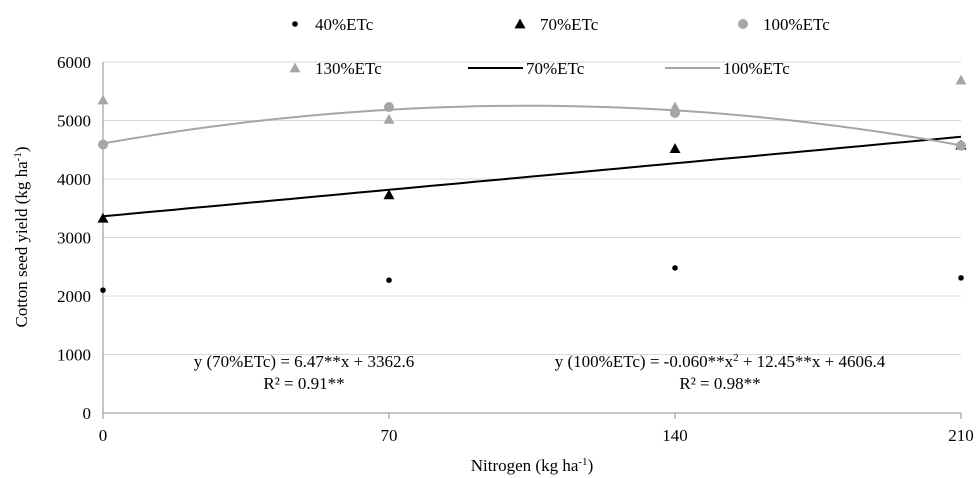 This screenshot has width=980, height=478. I want to click on legend-marker-40-etc, so click(295, 24).